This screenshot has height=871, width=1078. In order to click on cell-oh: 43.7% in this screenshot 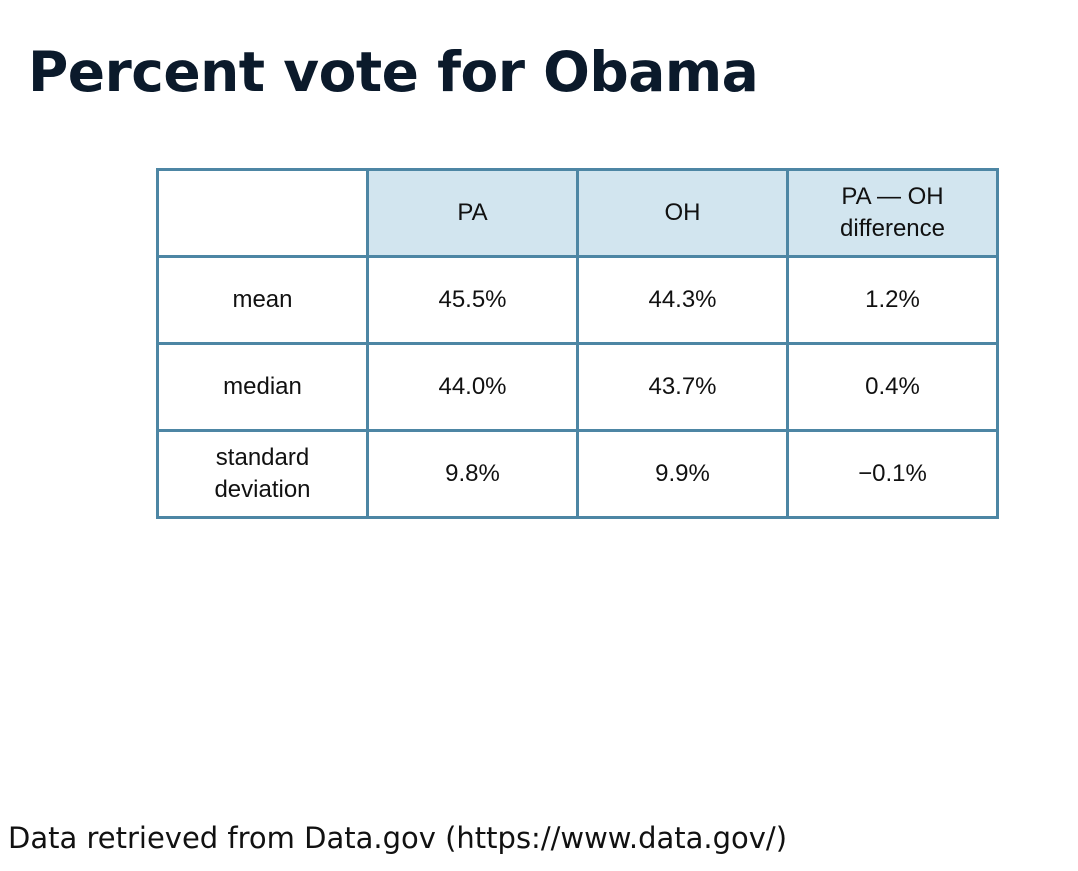, I will do `click(682, 387)`.